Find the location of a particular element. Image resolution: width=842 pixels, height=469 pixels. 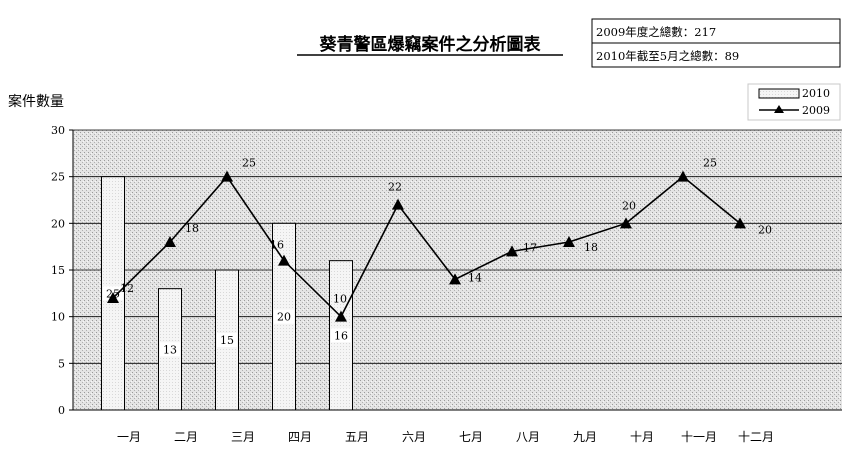

chart-title: 葵青警區爆竊案件之分析圖表 is located at coordinates (431, 44).